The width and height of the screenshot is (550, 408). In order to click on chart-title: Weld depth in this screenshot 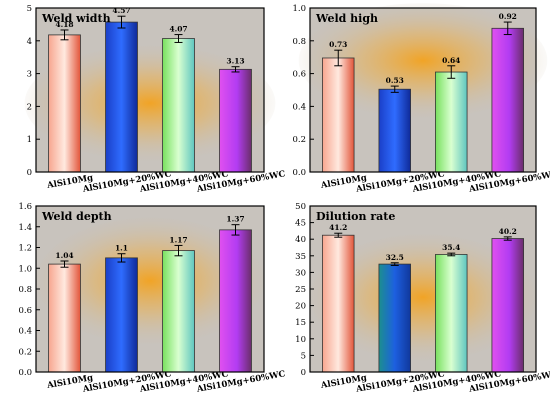, I will do `click(76, 216)`.